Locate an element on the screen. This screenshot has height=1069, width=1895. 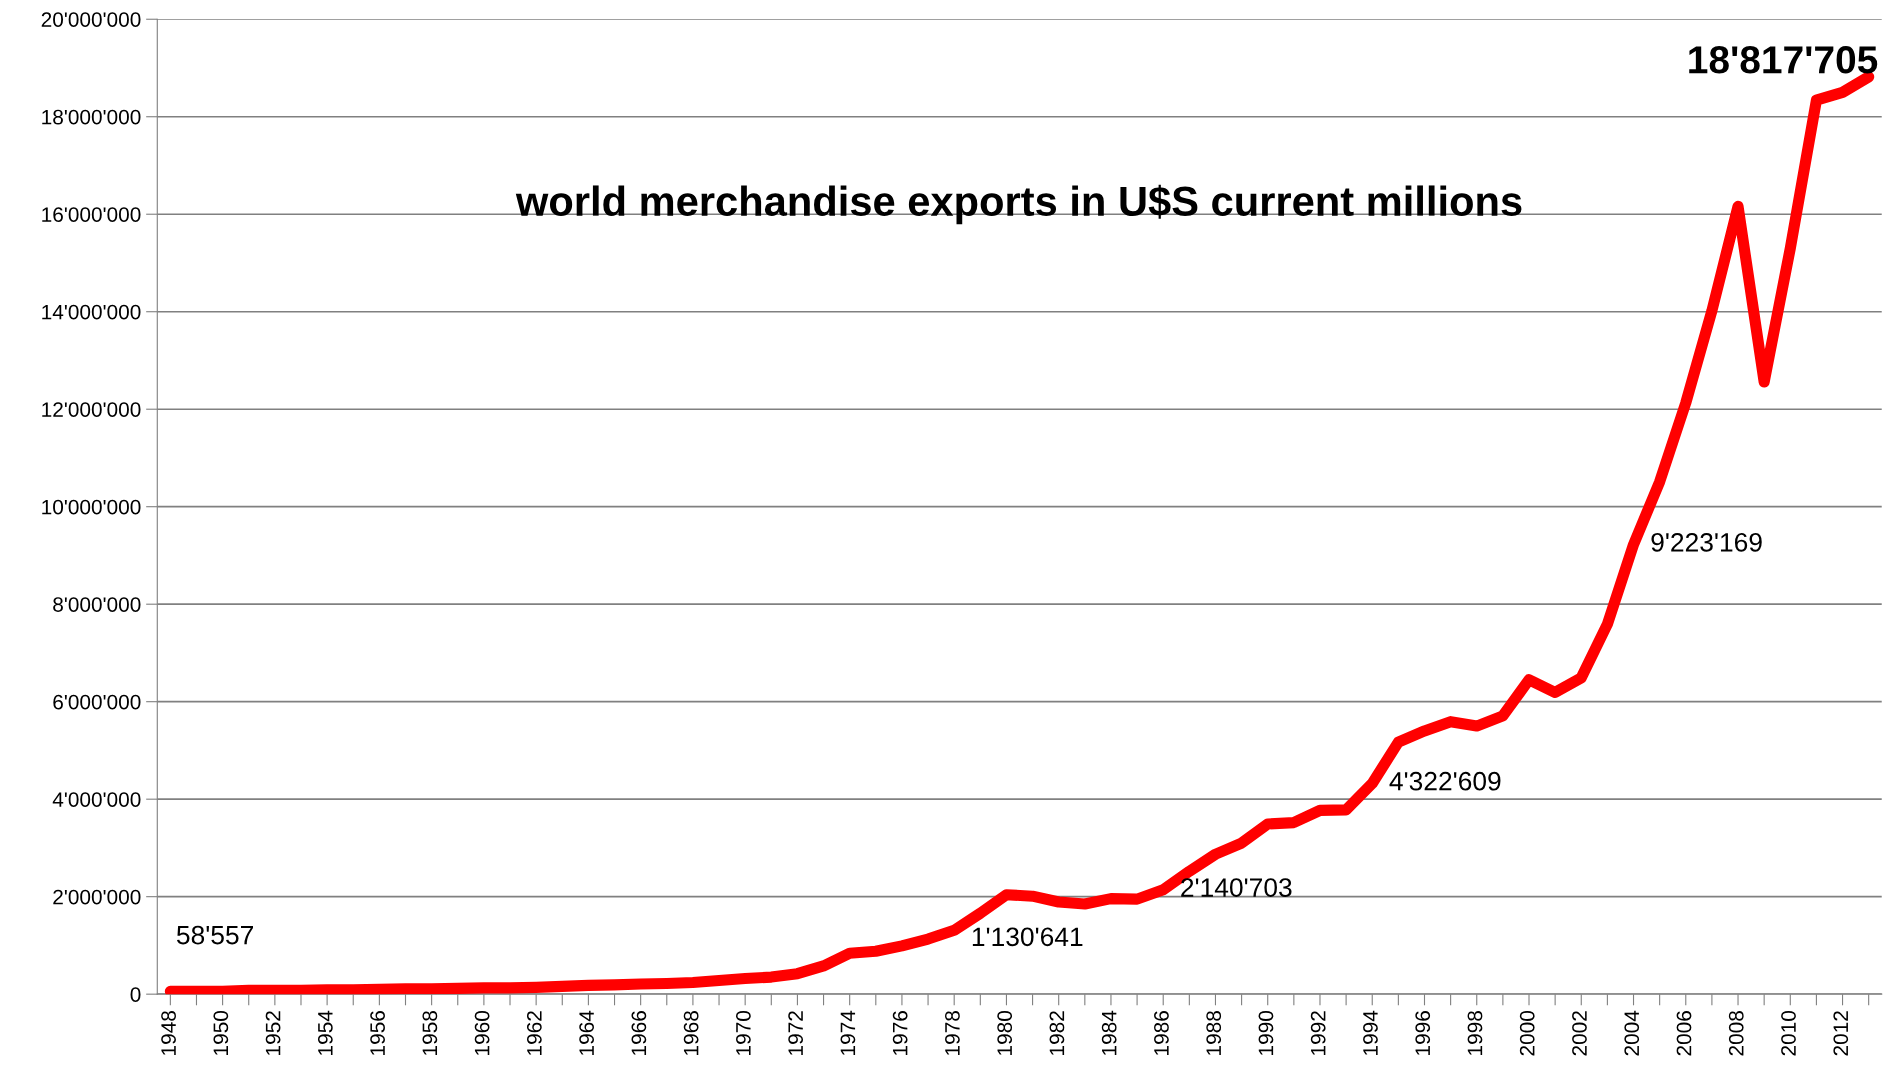
x-tick-label: 1982 is located at coordinates (1057, 1033).